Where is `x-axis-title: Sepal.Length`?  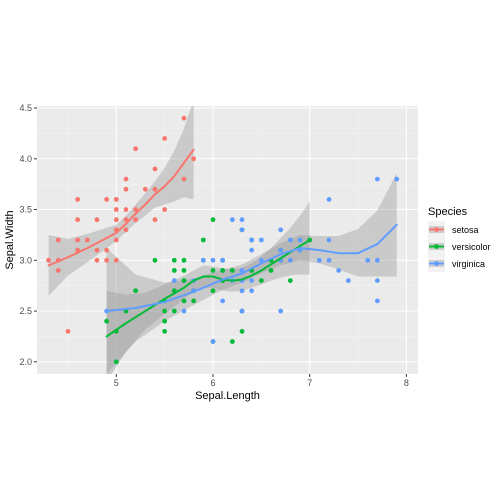 x-axis-title: Sepal.Length is located at coordinates (227, 396).